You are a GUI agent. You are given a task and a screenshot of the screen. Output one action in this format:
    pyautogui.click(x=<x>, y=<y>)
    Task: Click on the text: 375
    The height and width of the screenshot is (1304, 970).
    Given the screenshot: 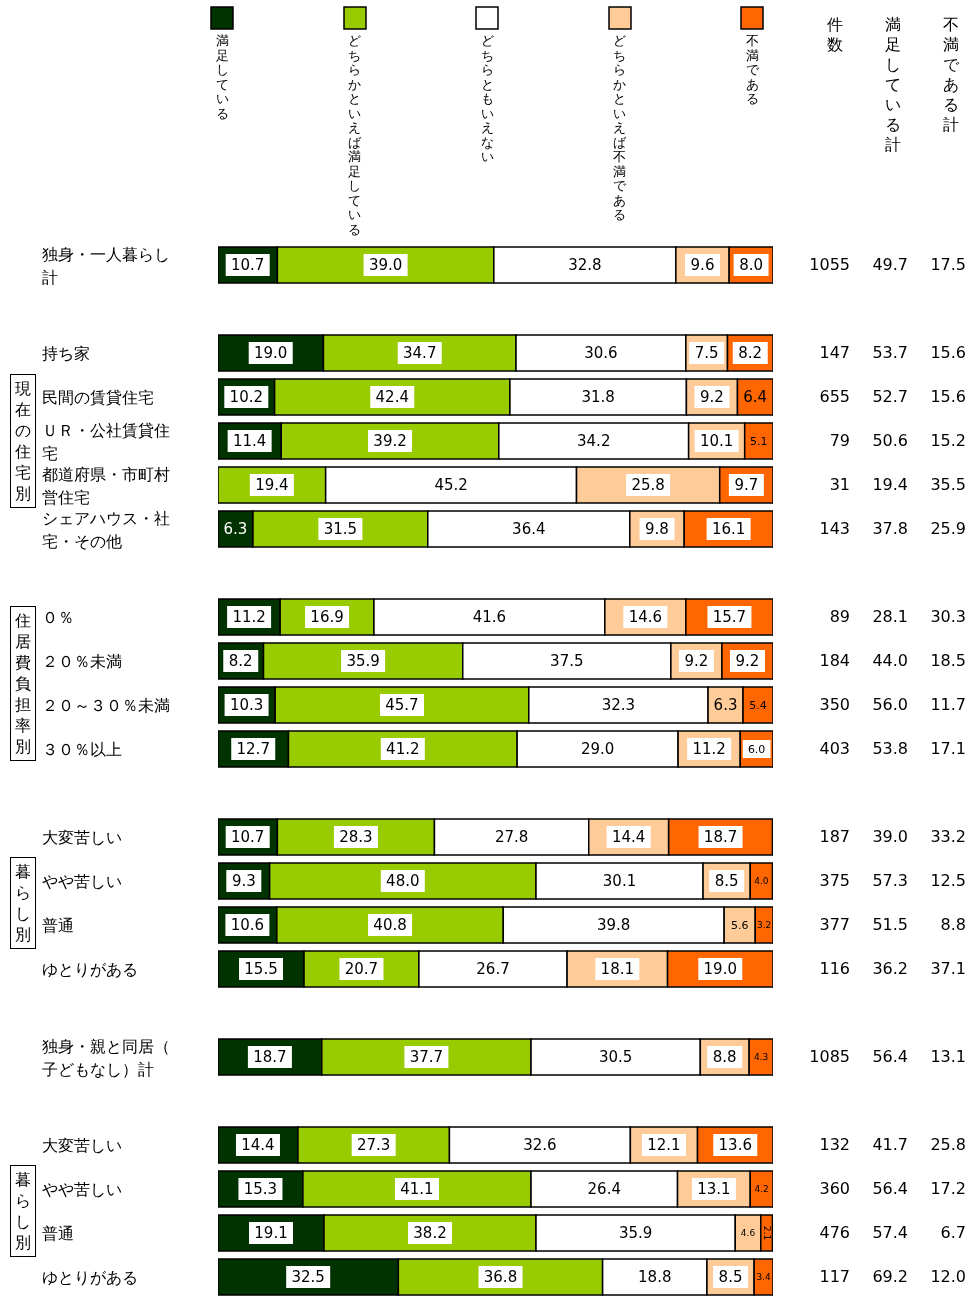 What is the action you would take?
    pyautogui.click(x=834, y=881)
    